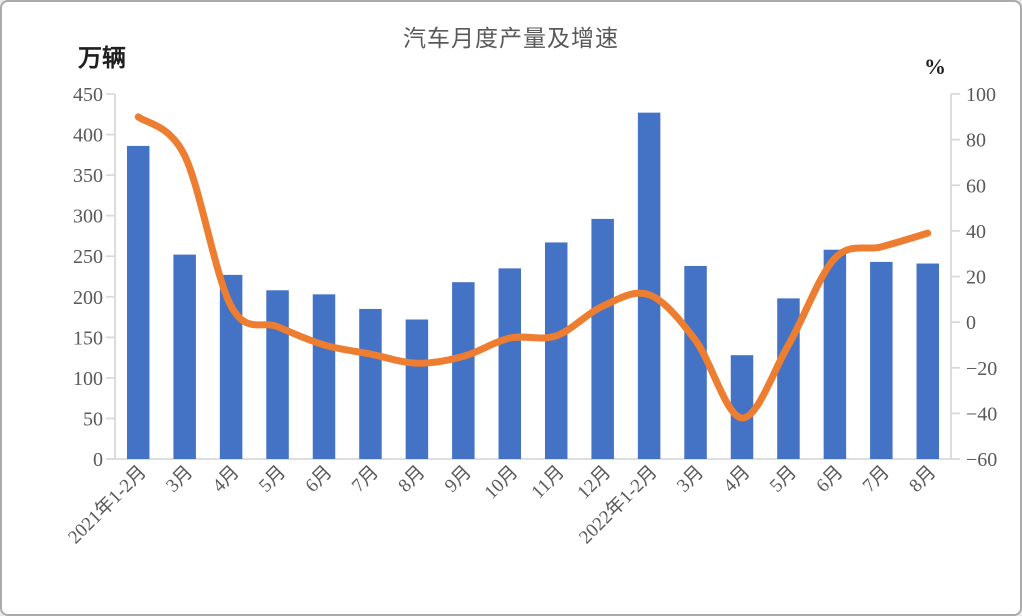 The width and height of the screenshot is (1022, 616). What do you see at coordinates (93, 419) in the screenshot?
I see `left-axis-tick-label: 50` at bounding box center [93, 419].